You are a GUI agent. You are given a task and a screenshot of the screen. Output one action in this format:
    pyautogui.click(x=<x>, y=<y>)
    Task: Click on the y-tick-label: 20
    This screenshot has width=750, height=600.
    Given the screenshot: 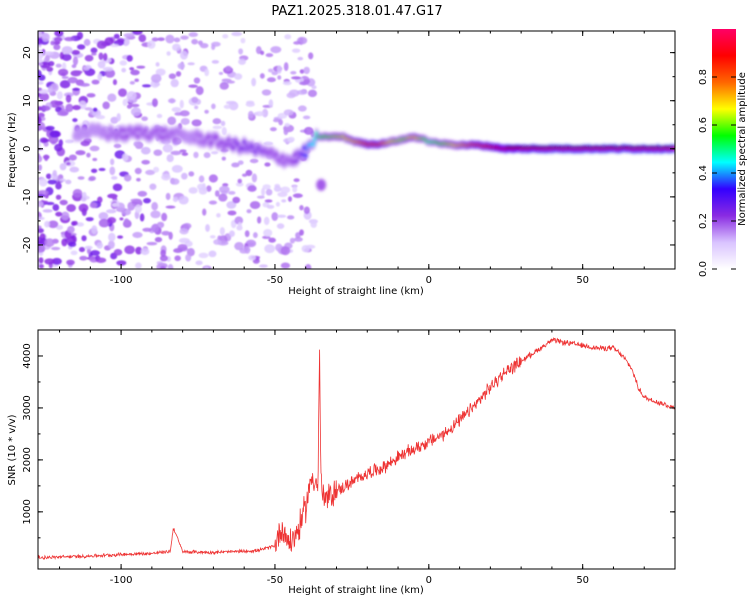 What is the action you would take?
    pyautogui.click(x=27, y=52)
    